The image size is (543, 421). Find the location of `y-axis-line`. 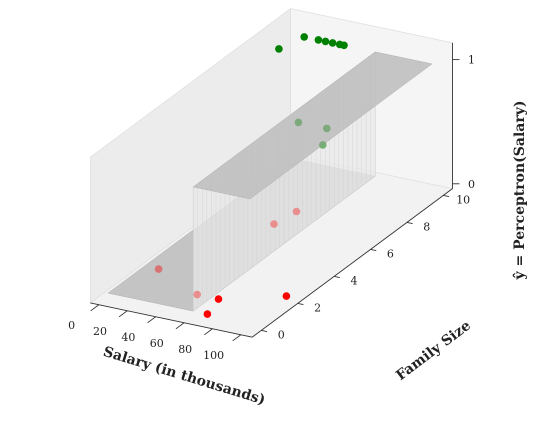

y-axis-line is located at coordinates (352, 263).